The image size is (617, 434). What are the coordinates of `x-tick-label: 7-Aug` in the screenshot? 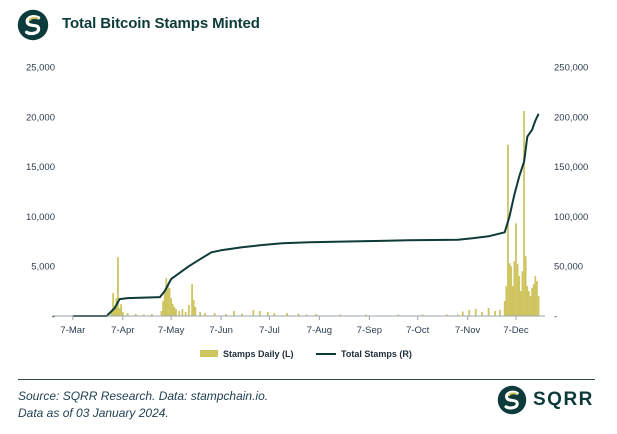 It's located at (319, 330).